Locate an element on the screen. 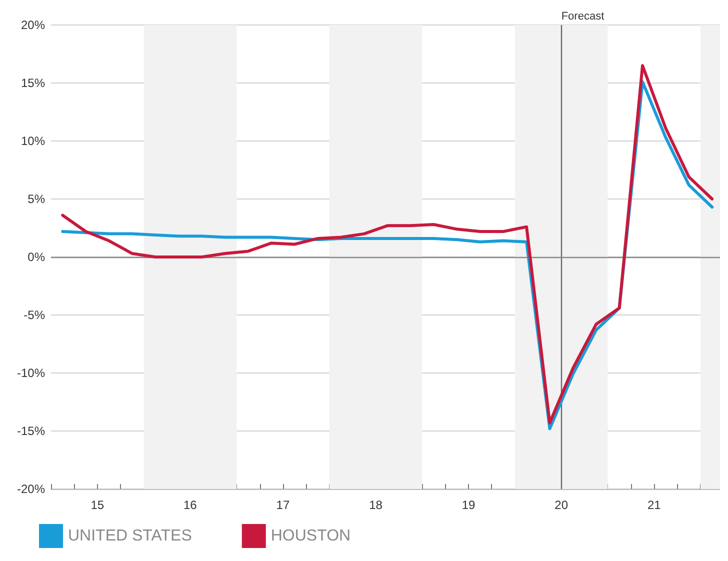  y-tick-label: 10% is located at coordinates (33, 141).